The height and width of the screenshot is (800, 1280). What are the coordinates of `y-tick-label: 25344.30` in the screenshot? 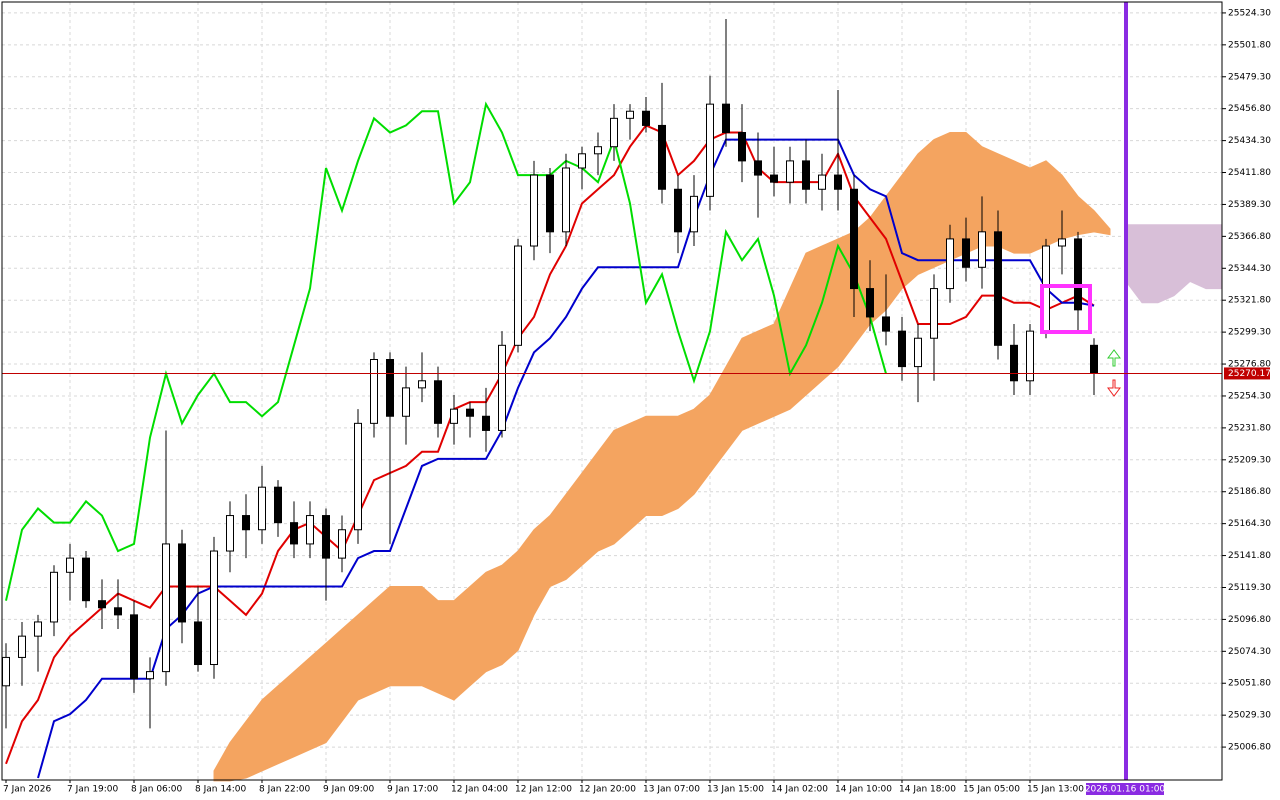 It's located at (1249, 269).